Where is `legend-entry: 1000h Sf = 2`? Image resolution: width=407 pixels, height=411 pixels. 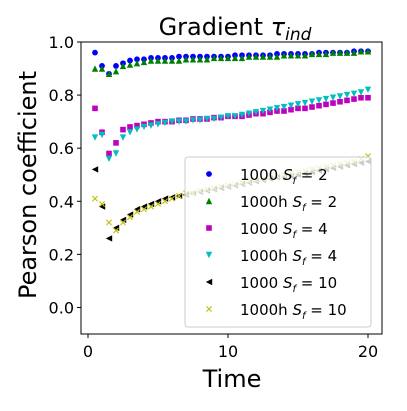
legend-entry: 1000h Sf = 2 is located at coordinates (271, 203).